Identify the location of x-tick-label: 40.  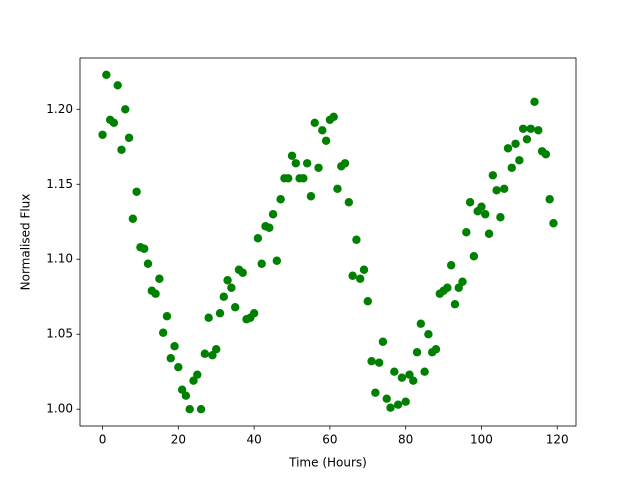
(253, 440).